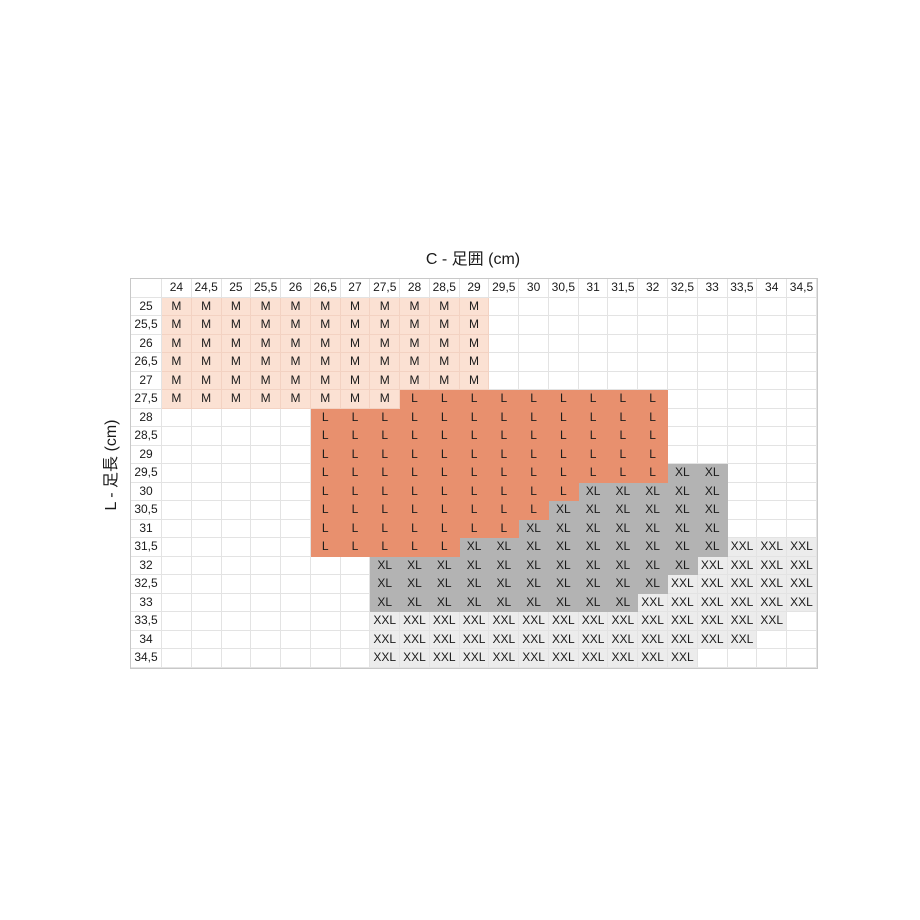 The width and height of the screenshot is (920, 920). What do you see at coordinates (563, 288) in the screenshot?
I see `column-header: 30,5` at bounding box center [563, 288].